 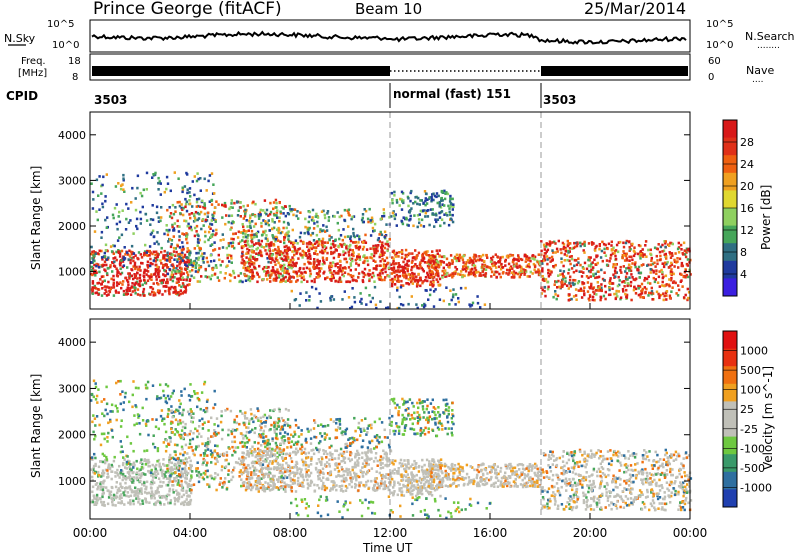 I want to click on cpid-segment-1: 3503, so click(x=110, y=100).